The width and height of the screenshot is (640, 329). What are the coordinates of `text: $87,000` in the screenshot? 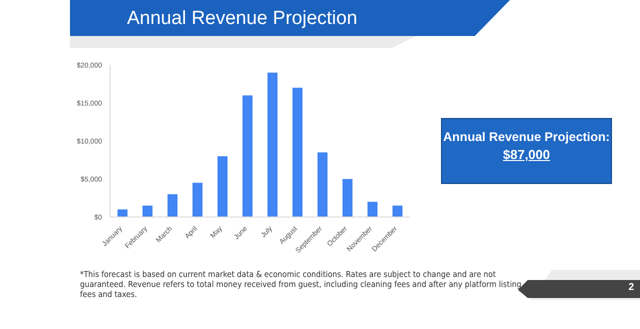 It's located at (526, 154).